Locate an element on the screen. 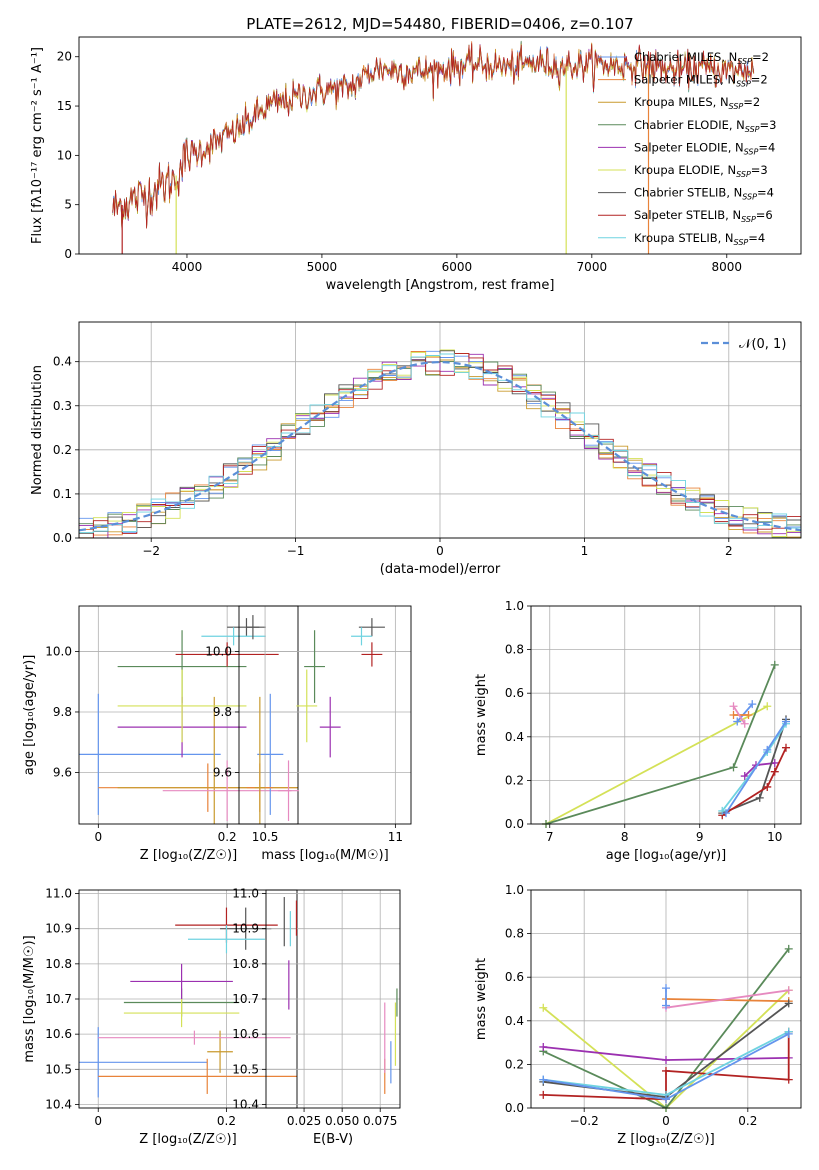 This screenshot has width=819, height=1170. x-tick-label: −1 is located at coordinates (296, 551).